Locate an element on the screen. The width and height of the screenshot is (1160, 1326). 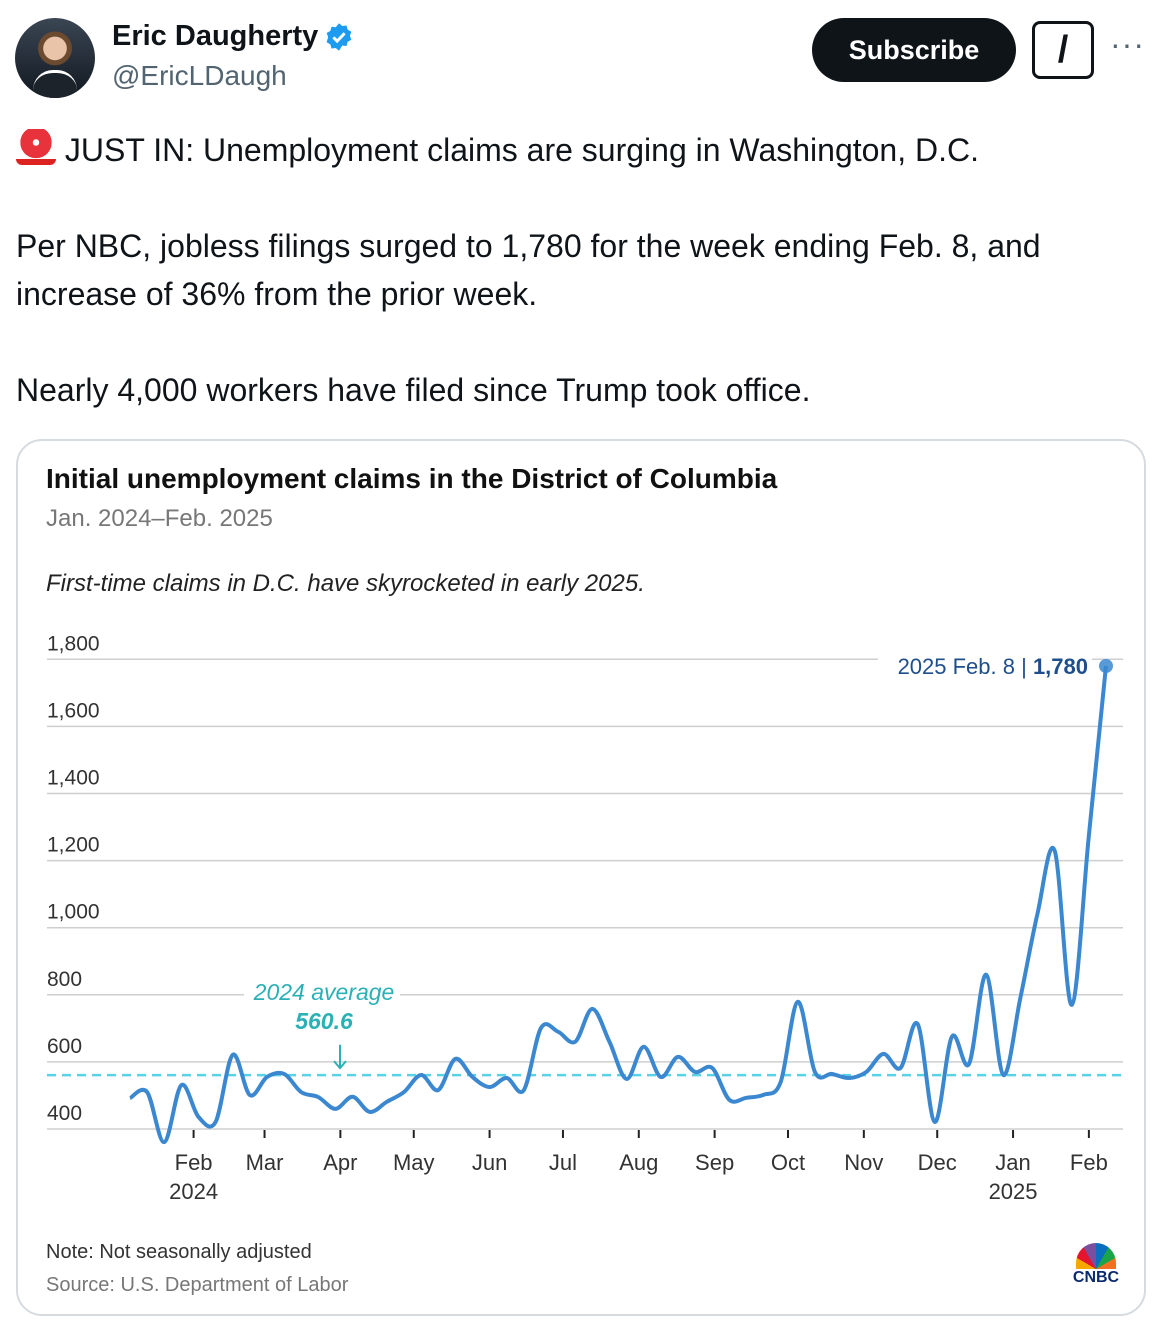
x-tick-label: May is located at coordinates (414, 1162).